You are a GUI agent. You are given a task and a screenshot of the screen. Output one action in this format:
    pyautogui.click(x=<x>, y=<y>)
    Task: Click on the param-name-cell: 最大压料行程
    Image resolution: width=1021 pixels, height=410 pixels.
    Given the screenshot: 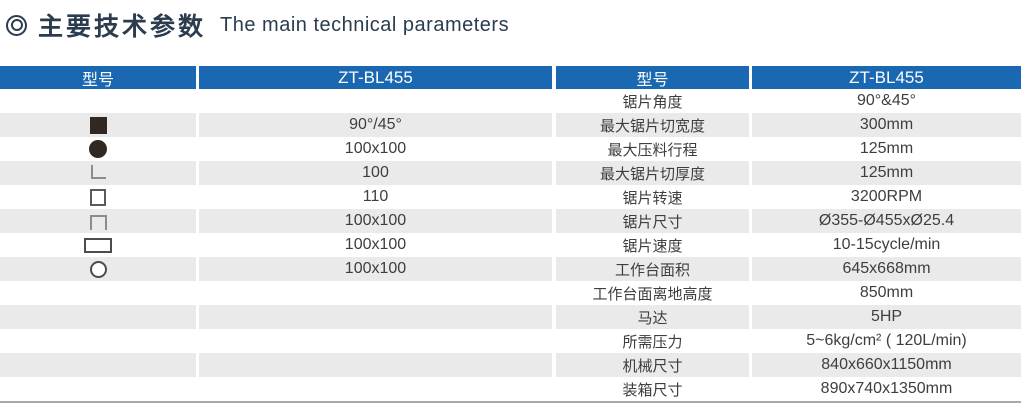 What is the action you would take?
    pyautogui.click(x=652, y=150)
    